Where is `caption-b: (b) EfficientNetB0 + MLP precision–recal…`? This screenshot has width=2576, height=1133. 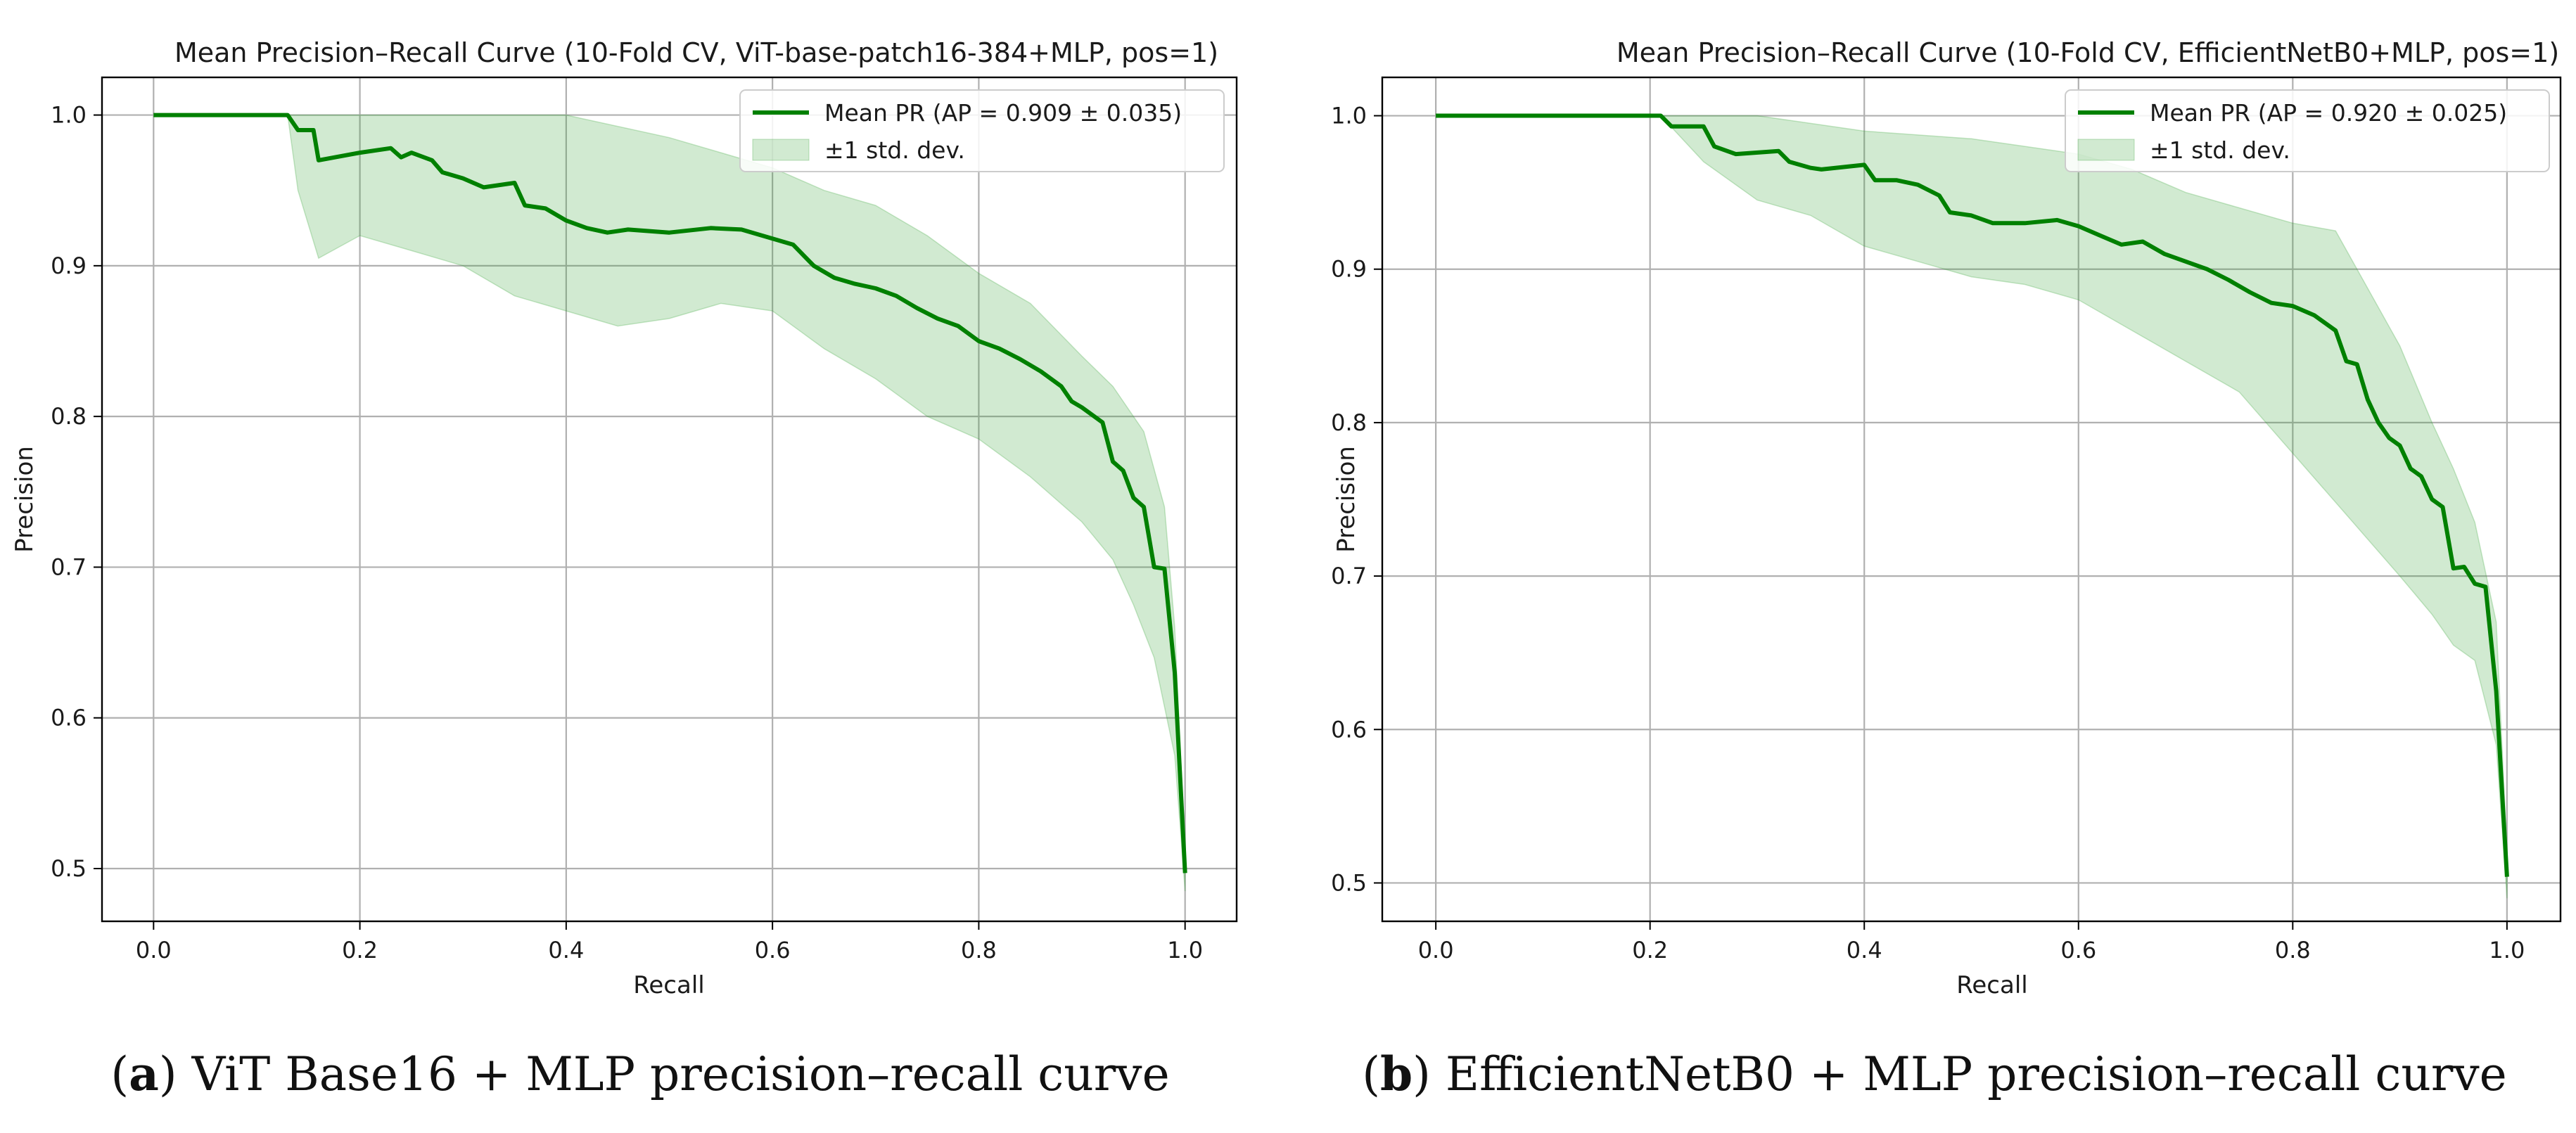
caption-b: (b) EfficientNetB0 + MLP precision–recal… is located at coordinates (1934, 1073).